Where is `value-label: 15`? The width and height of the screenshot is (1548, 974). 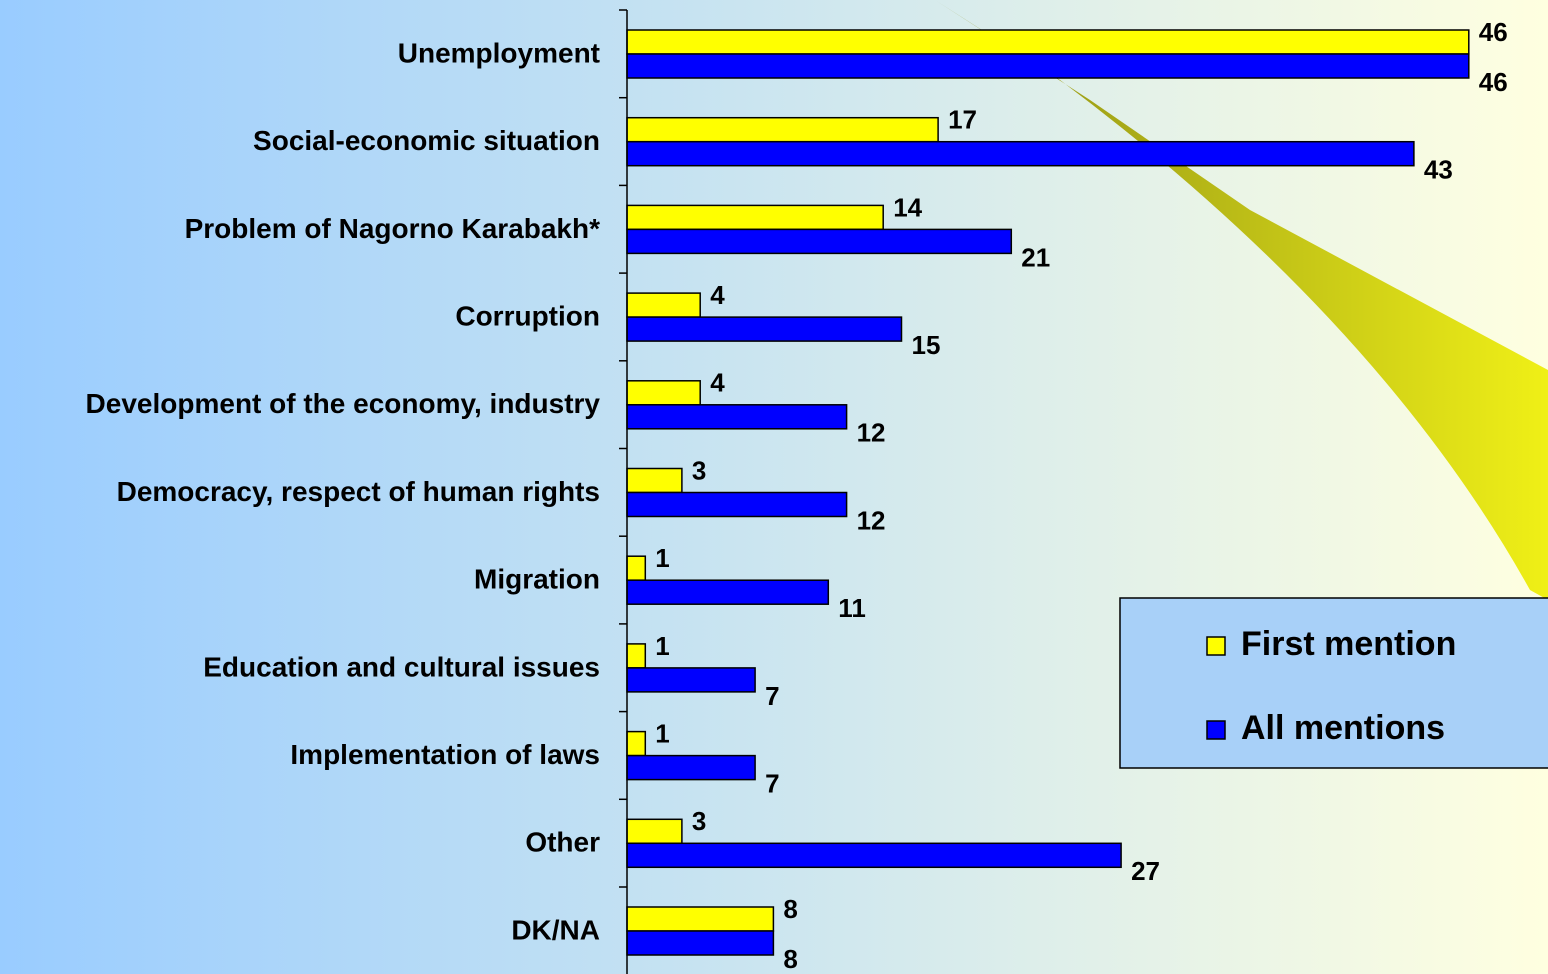
value-label: 15 is located at coordinates (926, 345).